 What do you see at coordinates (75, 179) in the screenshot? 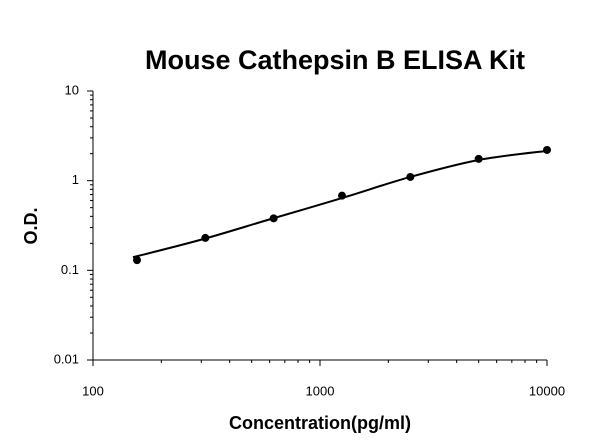
I see `y-tick-label: 1` at bounding box center [75, 179].